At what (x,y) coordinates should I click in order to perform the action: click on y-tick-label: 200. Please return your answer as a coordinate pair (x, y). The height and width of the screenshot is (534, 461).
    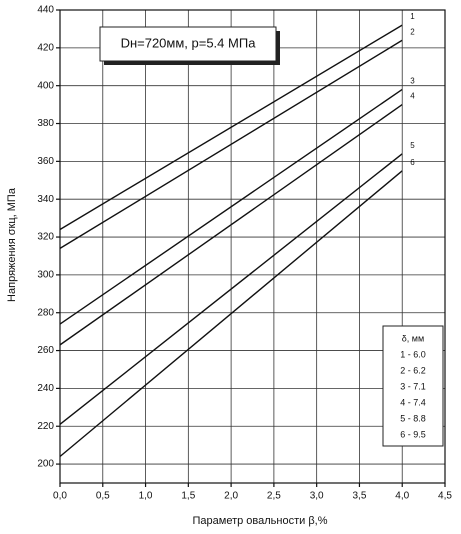
    Looking at the image, I should click on (45, 464).